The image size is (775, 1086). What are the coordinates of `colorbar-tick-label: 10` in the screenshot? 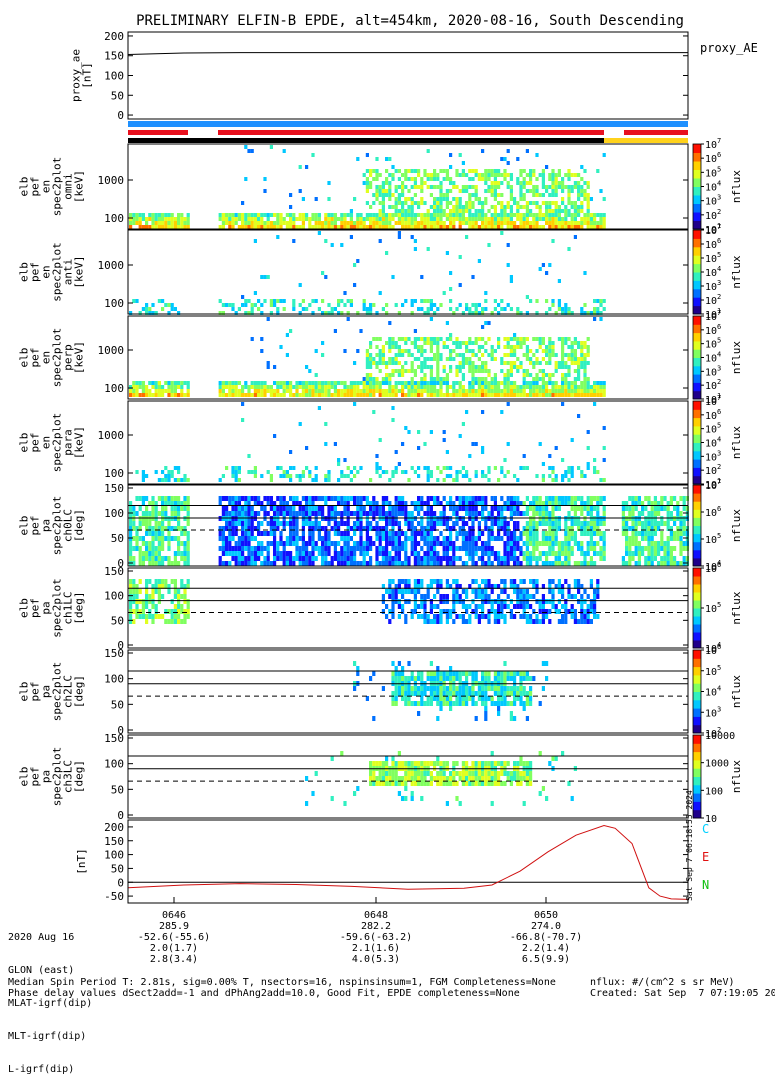 It's located at (711, 273).